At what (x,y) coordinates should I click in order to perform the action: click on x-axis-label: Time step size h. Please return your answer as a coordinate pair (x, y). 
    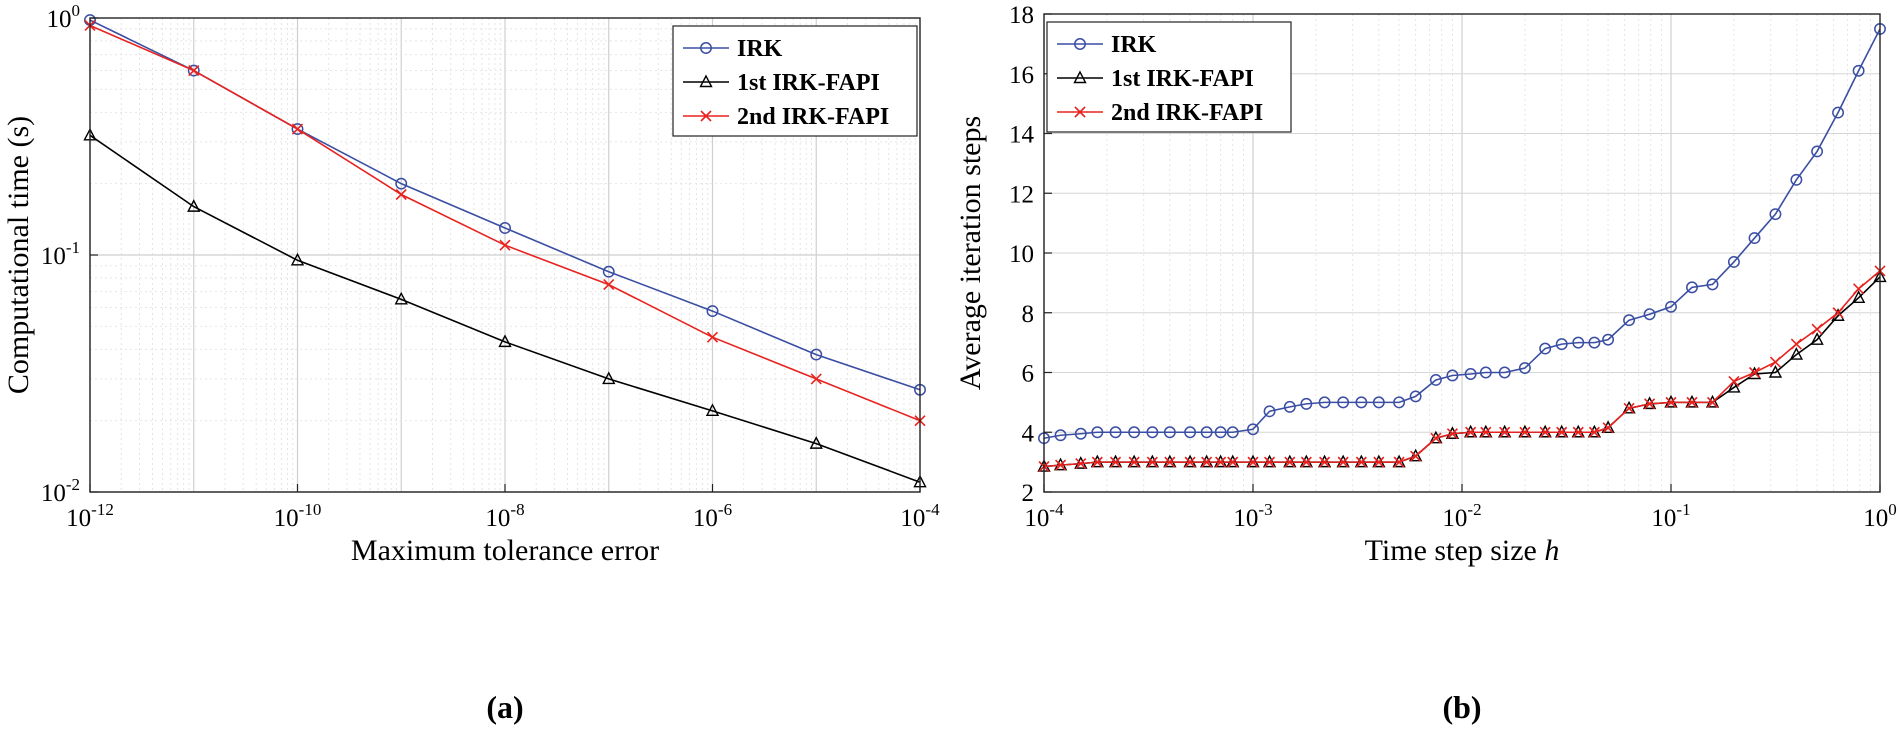
    Looking at the image, I should click on (1462, 550).